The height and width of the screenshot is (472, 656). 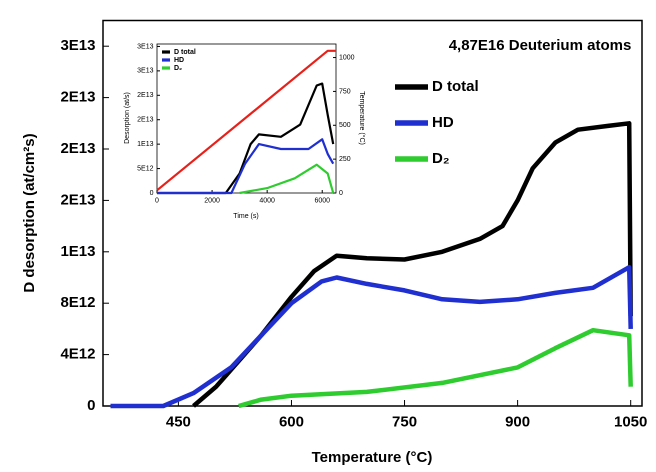 What do you see at coordinates (372, 457) in the screenshot?
I see `x-axis-label: Temperature (°C)` at bounding box center [372, 457].